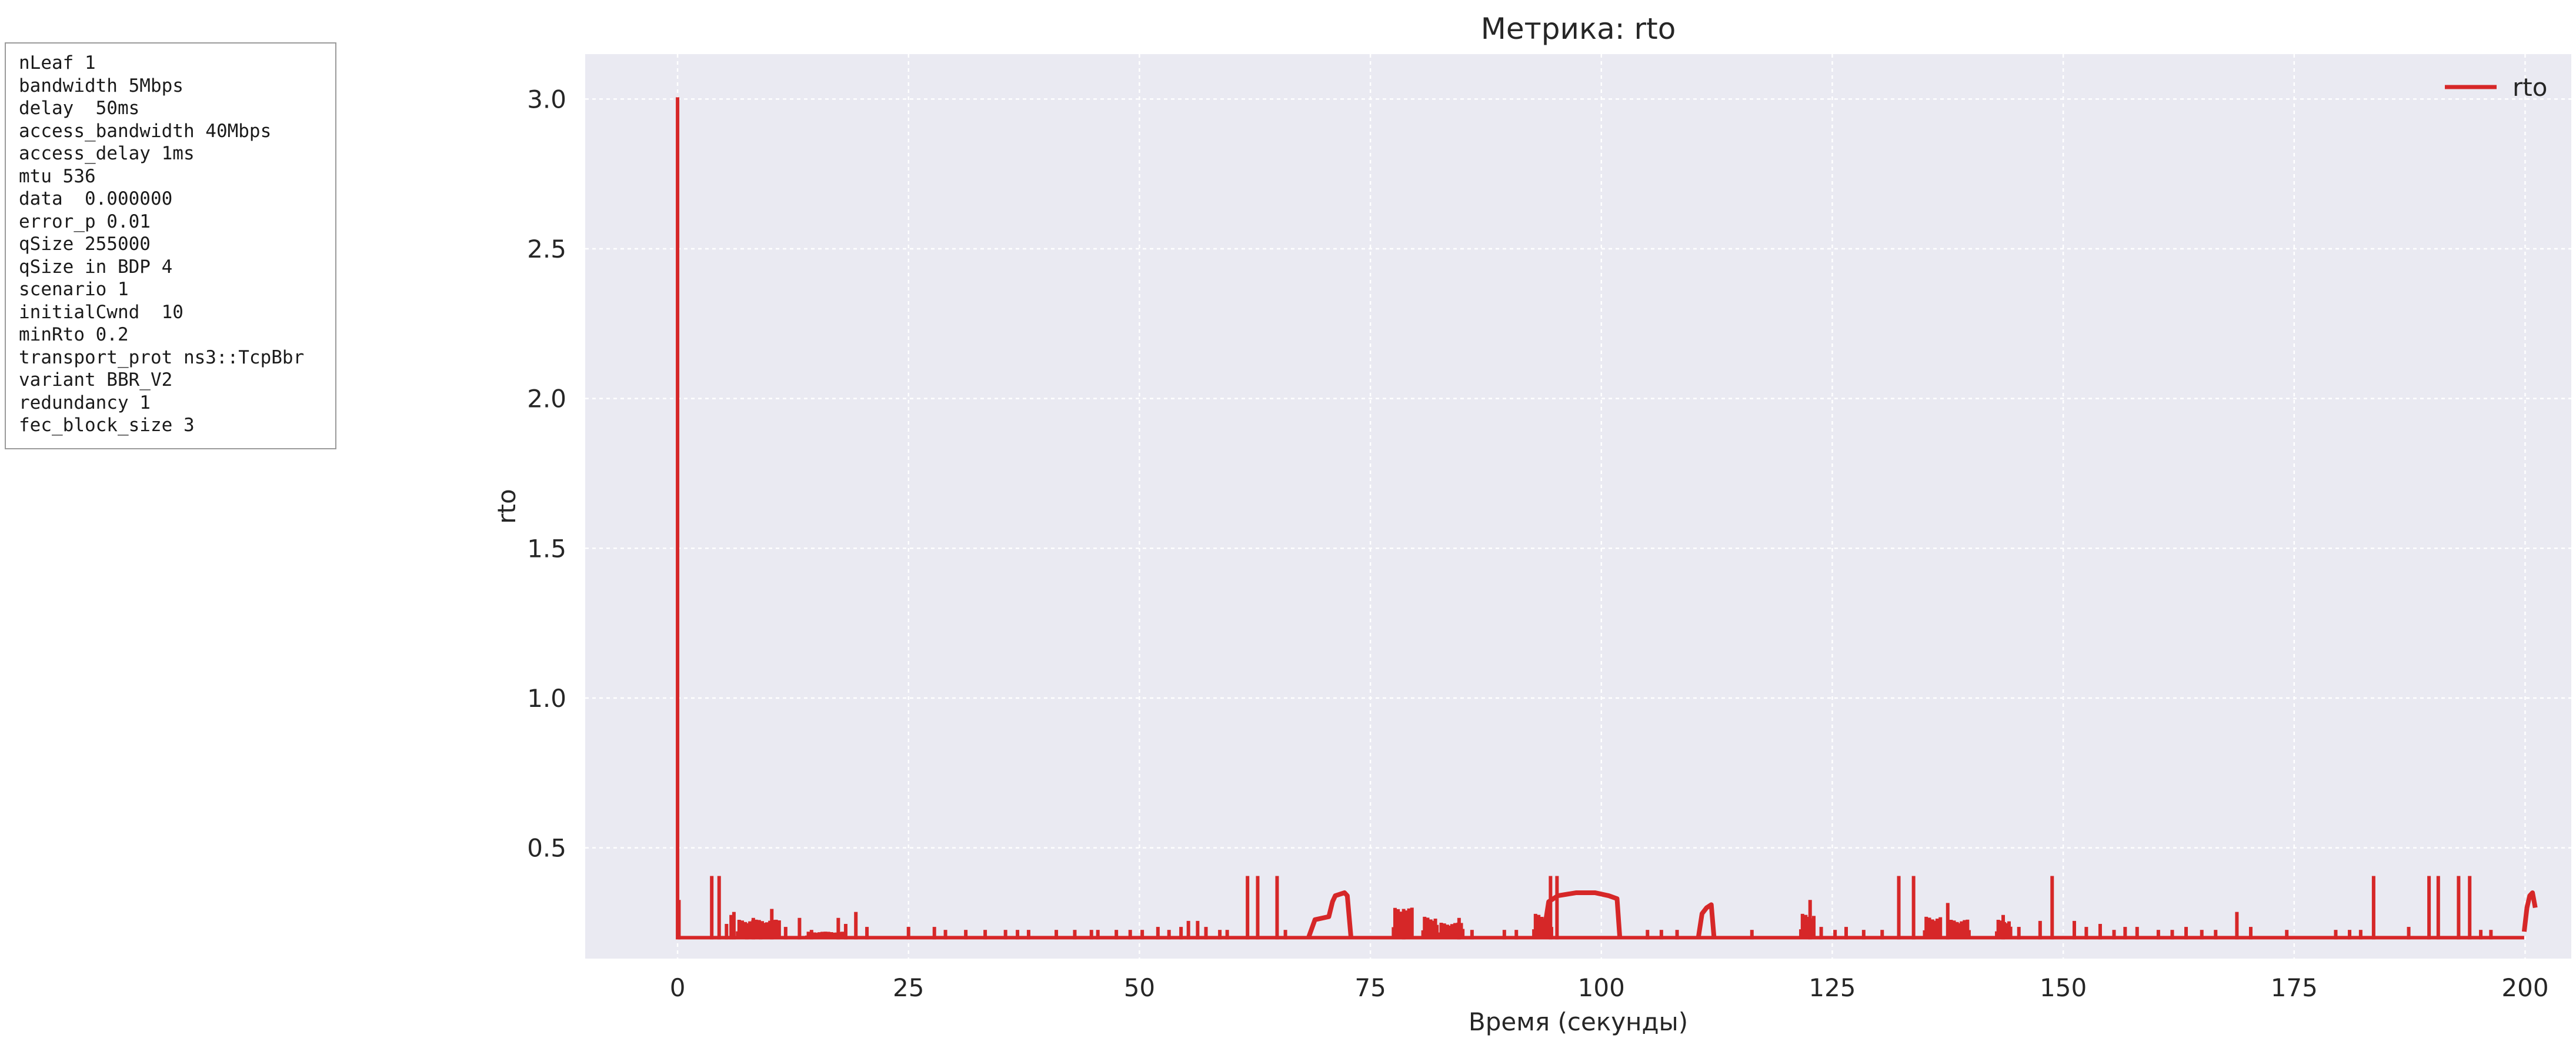 This screenshot has width=2576, height=1048. What do you see at coordinates (107, 425) in the screenshot?
I see `param-line: fec_block_size 3` at bounding box center [107, 425].